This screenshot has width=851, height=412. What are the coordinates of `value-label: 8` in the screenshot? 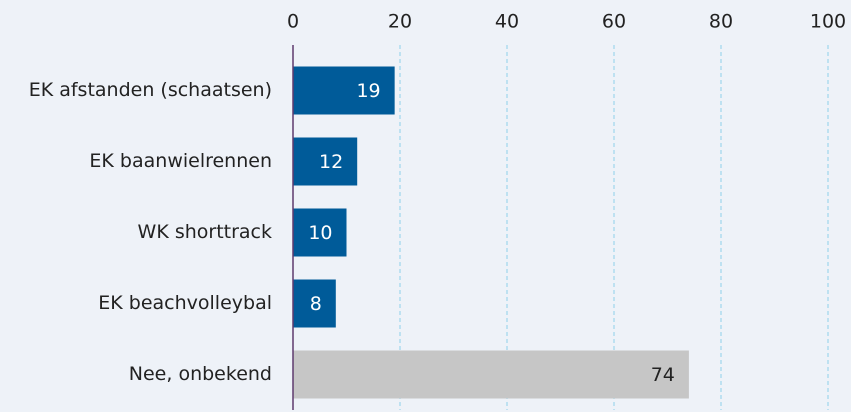 It's located at (316, 304).